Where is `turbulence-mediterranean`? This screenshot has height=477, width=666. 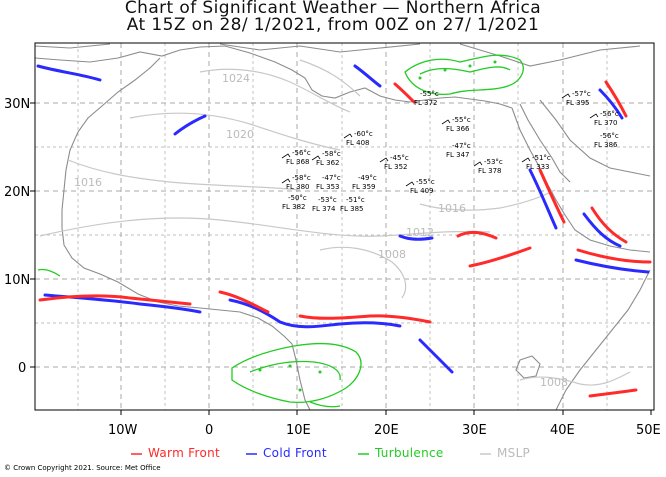
turbulence-mediterranean is located at coordinates (464, 75).